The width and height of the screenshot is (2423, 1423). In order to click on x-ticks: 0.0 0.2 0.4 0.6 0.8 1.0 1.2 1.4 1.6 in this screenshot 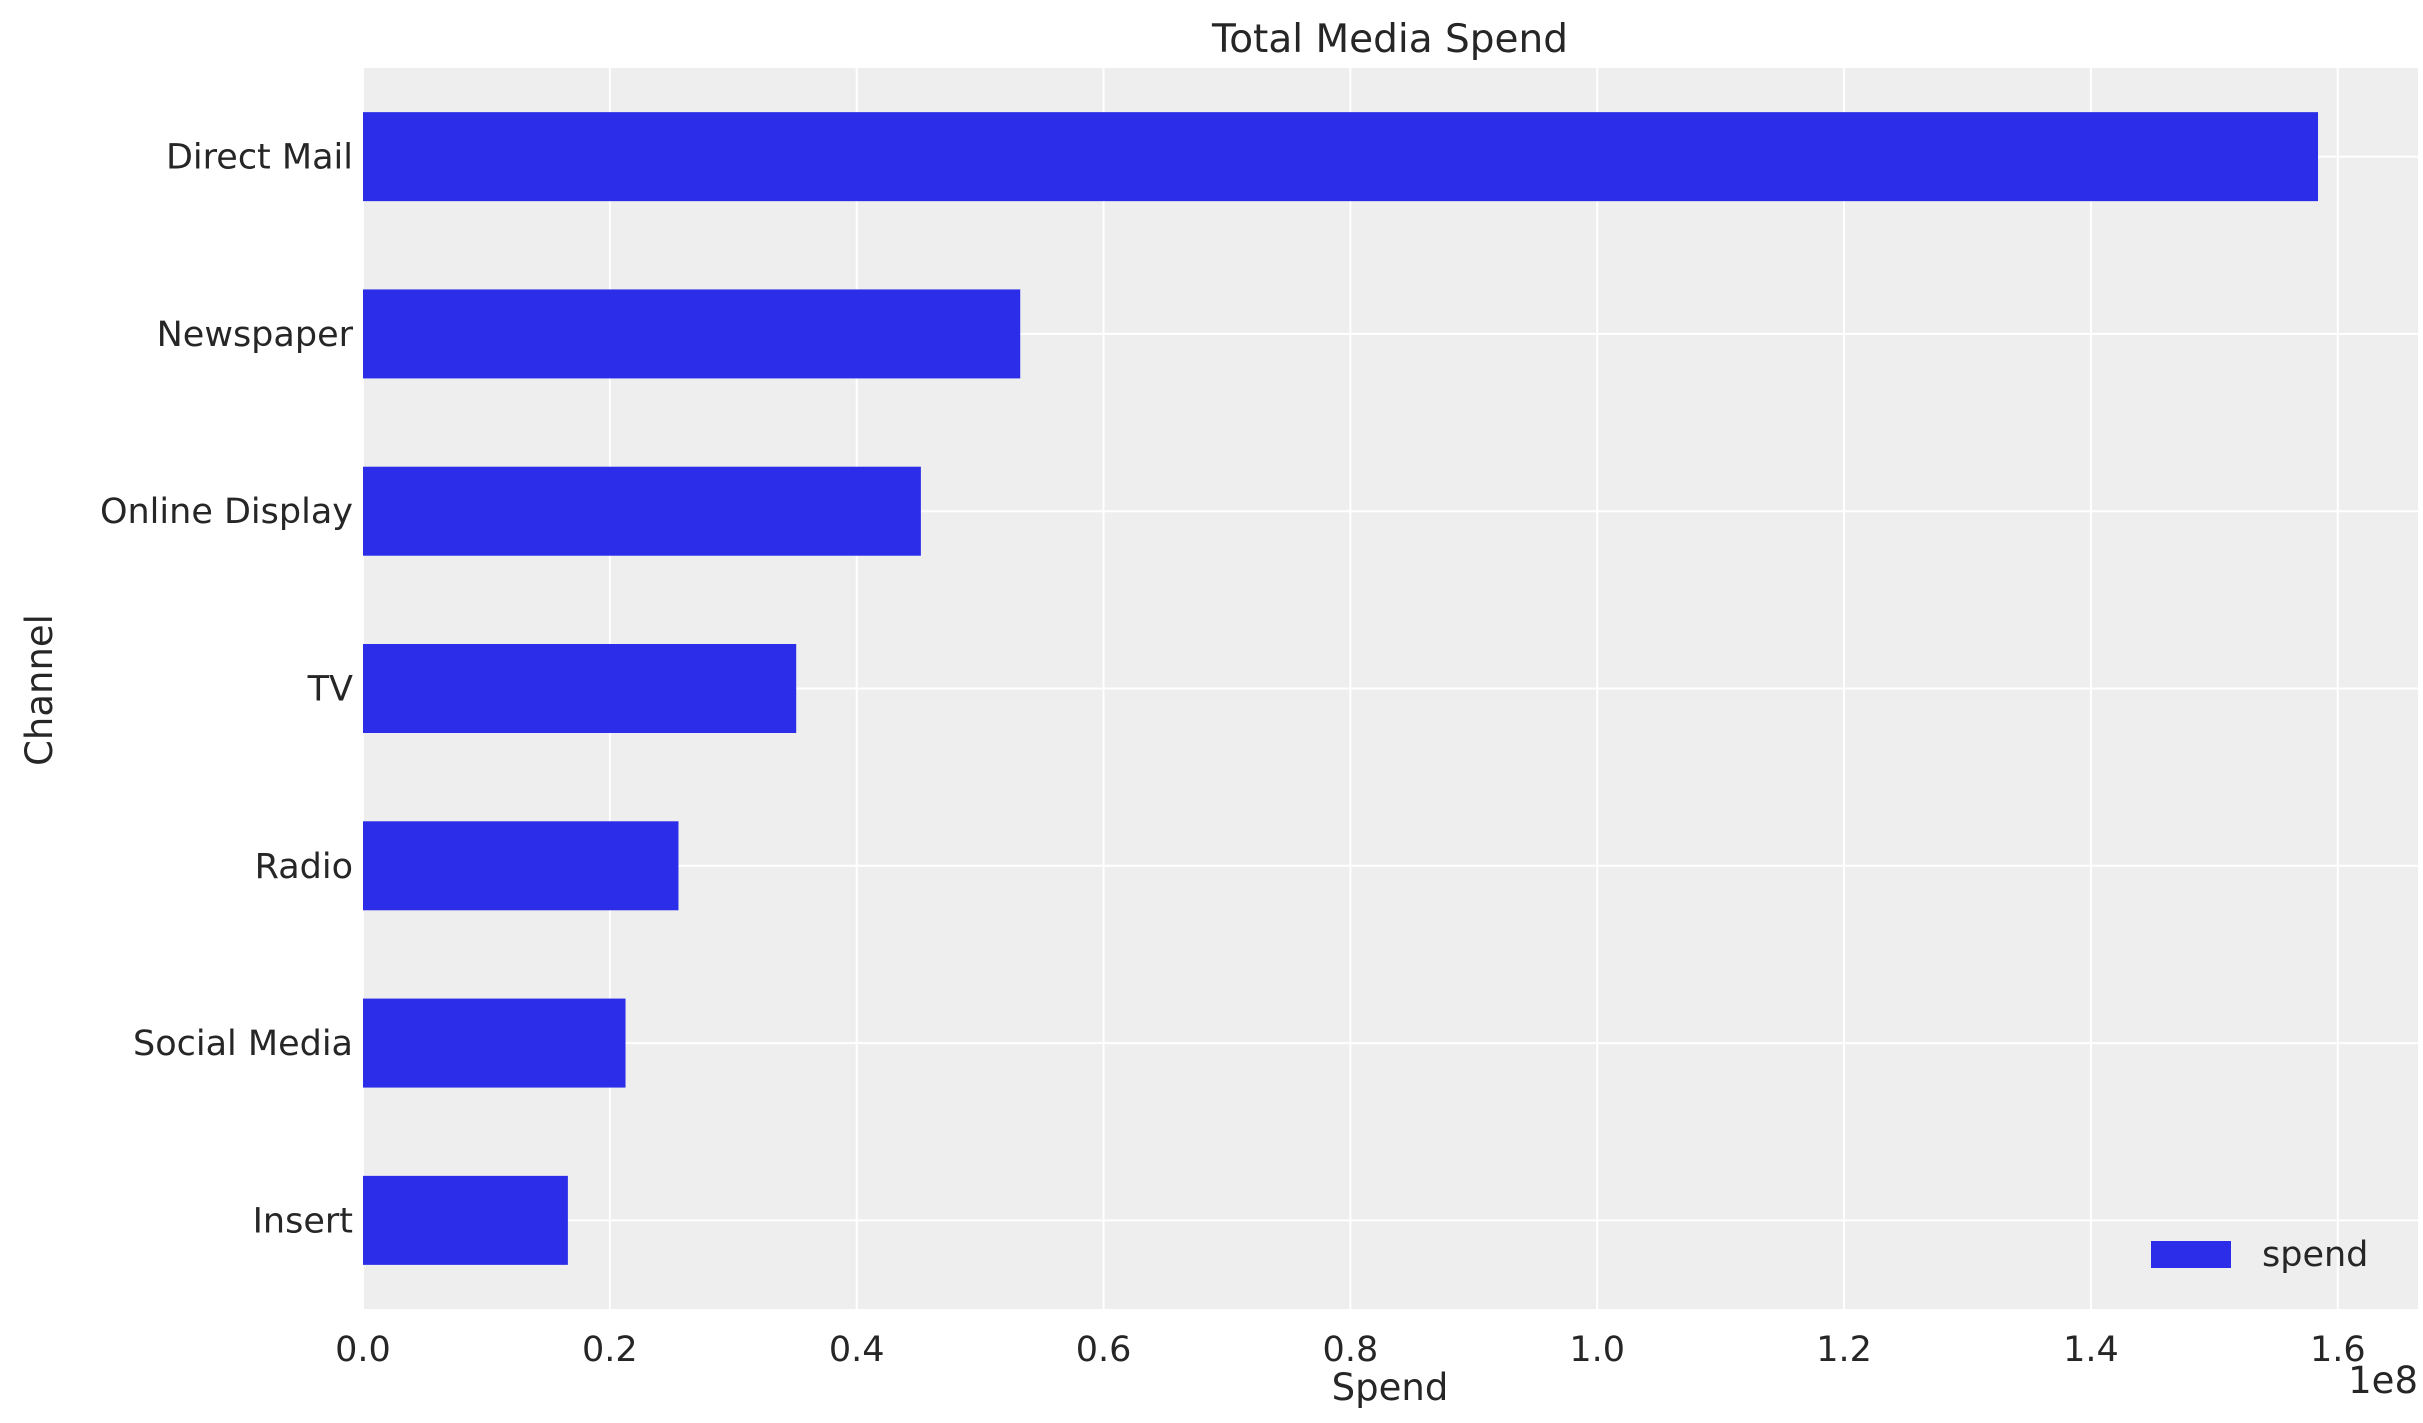, I will do `click(1350, 1350)`.